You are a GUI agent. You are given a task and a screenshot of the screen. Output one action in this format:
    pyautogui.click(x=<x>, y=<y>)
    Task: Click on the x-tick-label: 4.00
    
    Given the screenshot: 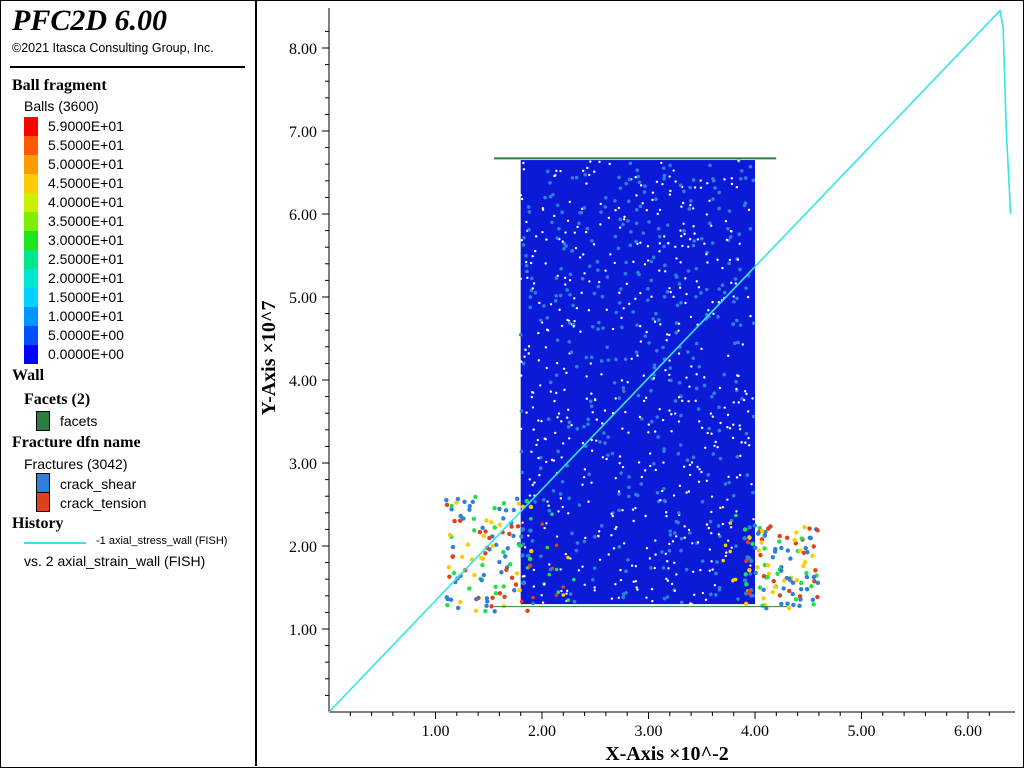 What is the action you would take?
    pyautogui.click(x=755, y=731)
    